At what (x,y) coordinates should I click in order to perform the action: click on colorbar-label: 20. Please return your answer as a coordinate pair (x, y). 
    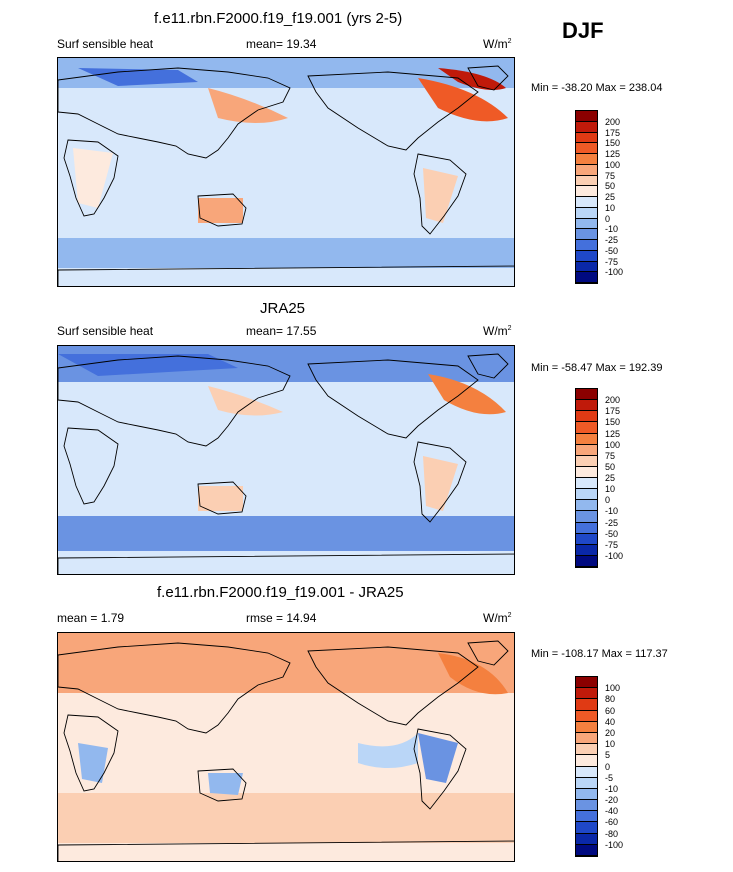
    Looking at the image, I should click on (610, 732).